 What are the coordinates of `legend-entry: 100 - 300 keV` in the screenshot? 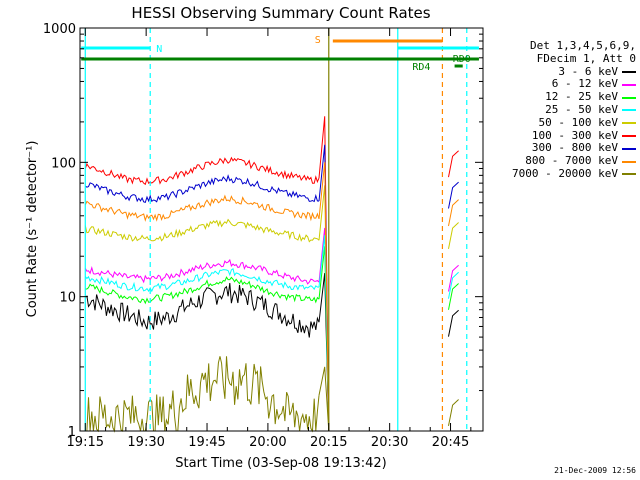 It's located at (561, 135).